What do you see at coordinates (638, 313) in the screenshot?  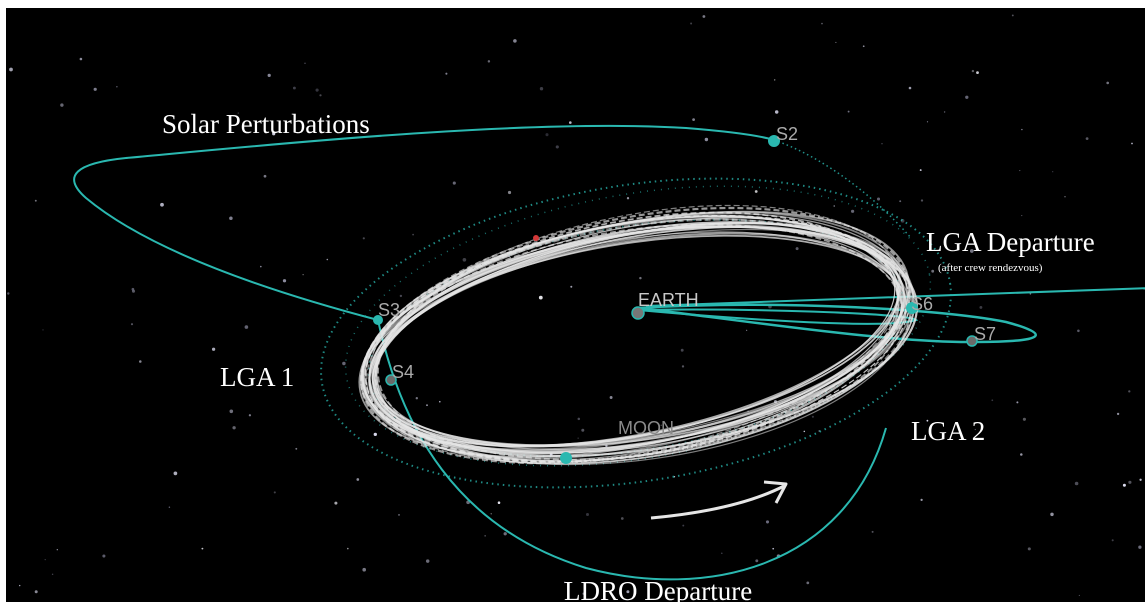 I see `earth-marker` at bounding box center [638, 313].